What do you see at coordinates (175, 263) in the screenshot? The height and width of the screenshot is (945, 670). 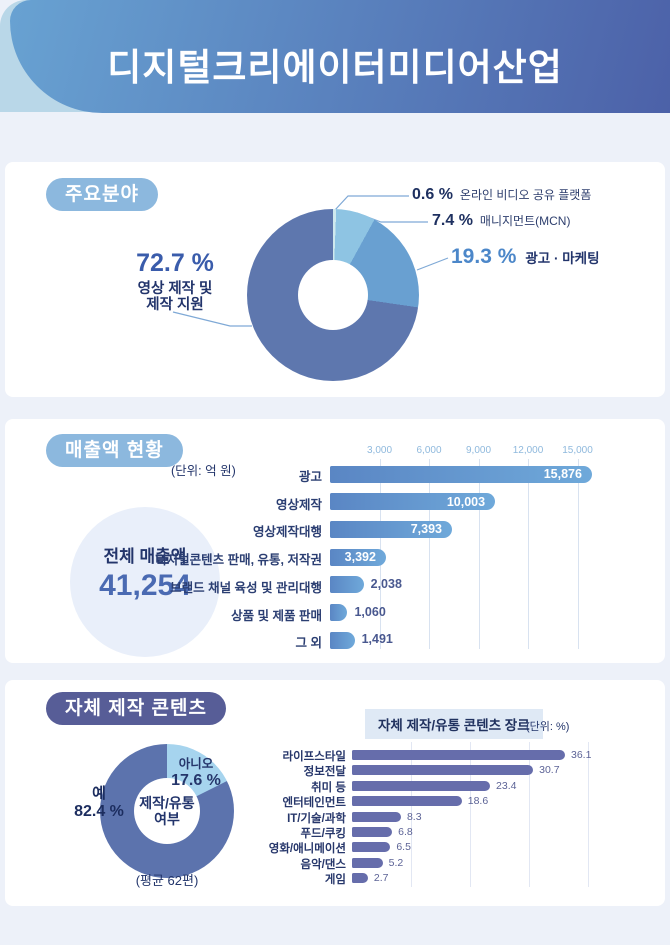 I see `callout-pct: 72.7 %` at bounding box center [175, 263].